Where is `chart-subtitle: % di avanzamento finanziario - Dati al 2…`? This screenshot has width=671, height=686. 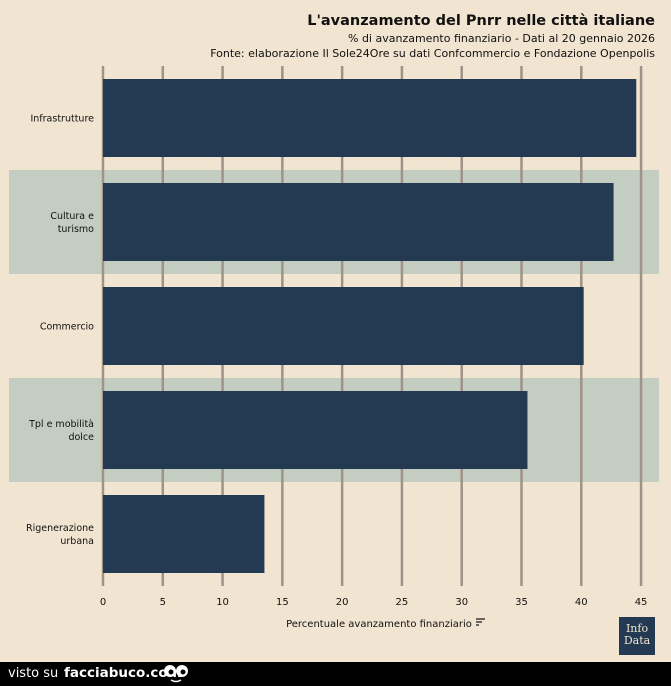 chart-subtitle: % di avanzamento finanziario - Dati al 2… is located at coordinates (501, 38).